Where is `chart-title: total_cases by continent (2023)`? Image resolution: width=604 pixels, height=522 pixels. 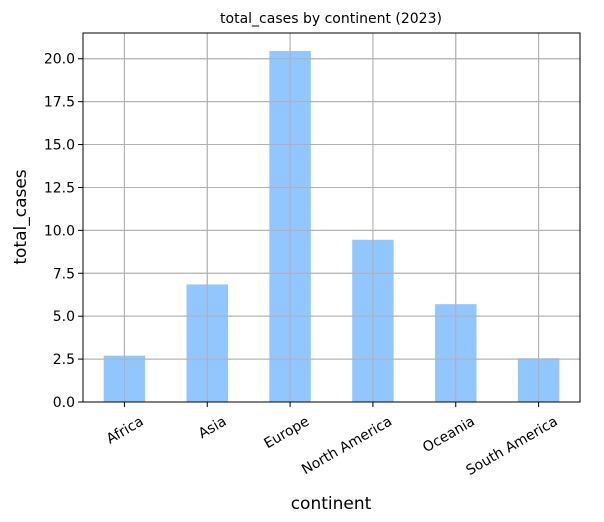 chart-title: total_cases by continent (2023) is located at coordinates (331, 19).